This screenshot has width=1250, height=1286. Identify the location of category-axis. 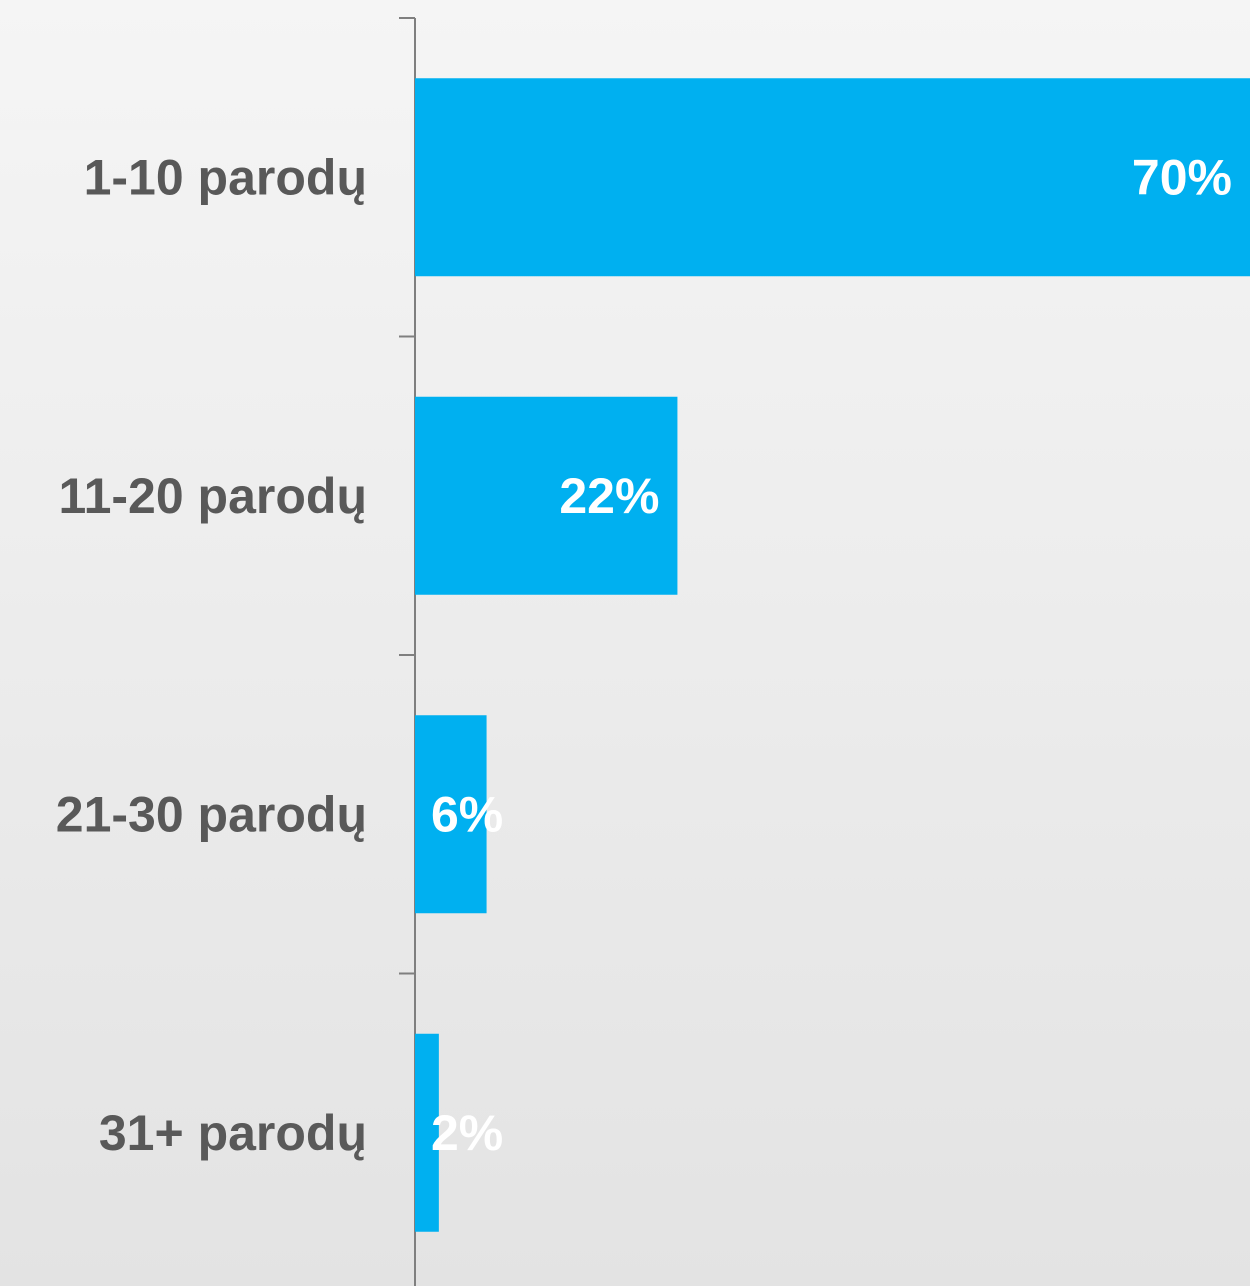
(407, 651).